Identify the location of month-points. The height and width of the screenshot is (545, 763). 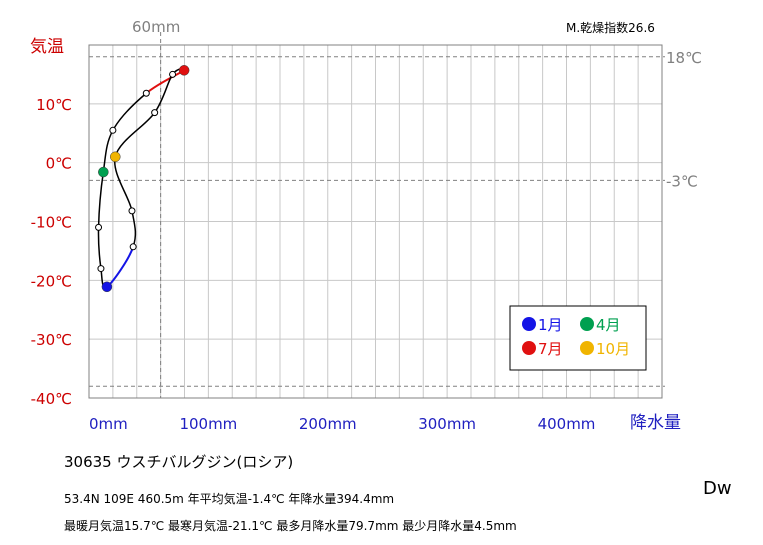
(142, 179).